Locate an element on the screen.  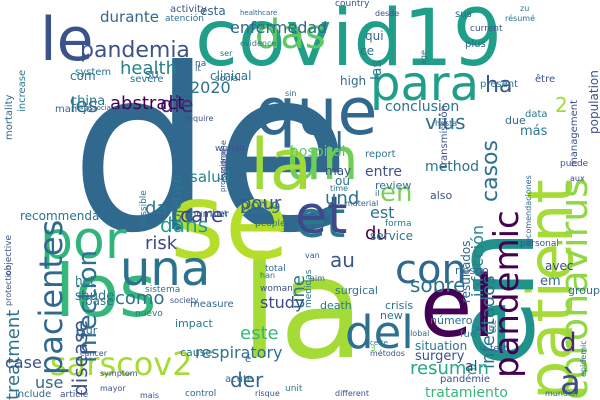
word: symptom is located at coordinates (119, 373).